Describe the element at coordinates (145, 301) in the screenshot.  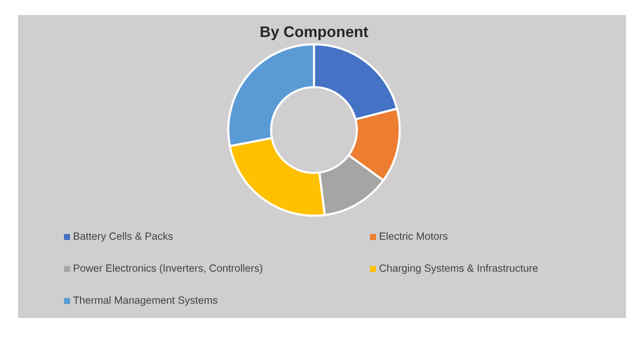
I see `legend-label: Thermal Management Systems` at that location.